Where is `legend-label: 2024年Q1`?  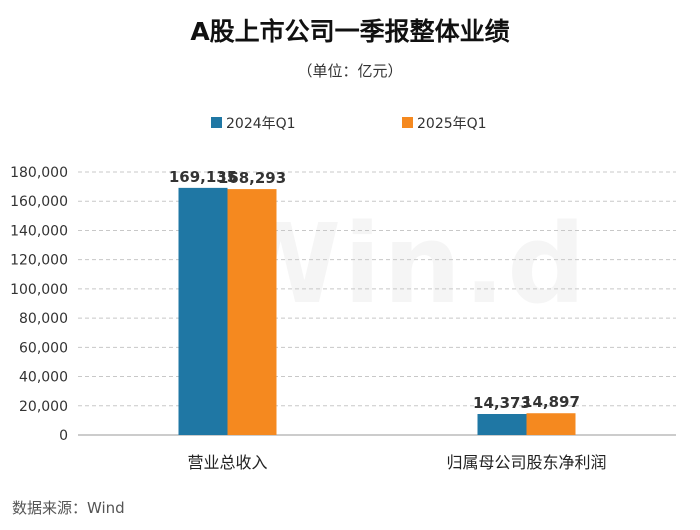
legend-label: 2024年Q1 is located at coordinates (261, 124).